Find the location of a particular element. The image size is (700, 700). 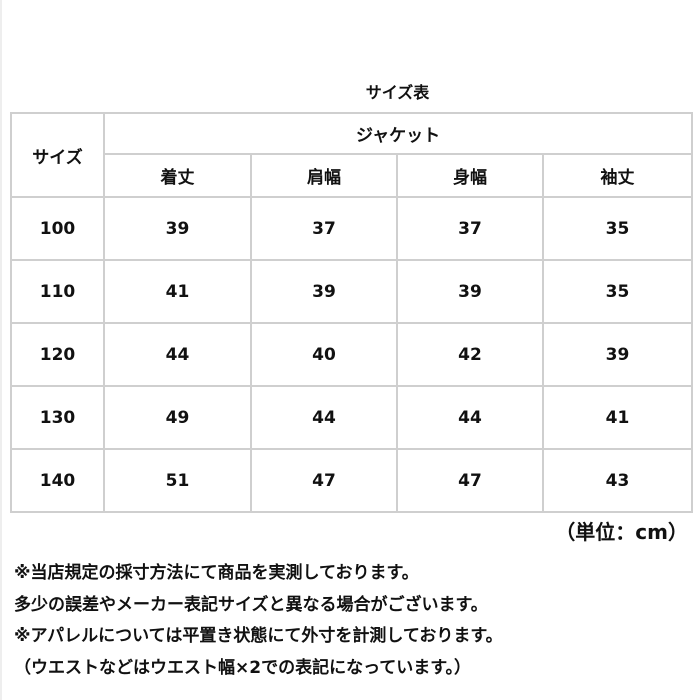

image-border is located at coordinates (1, 350).